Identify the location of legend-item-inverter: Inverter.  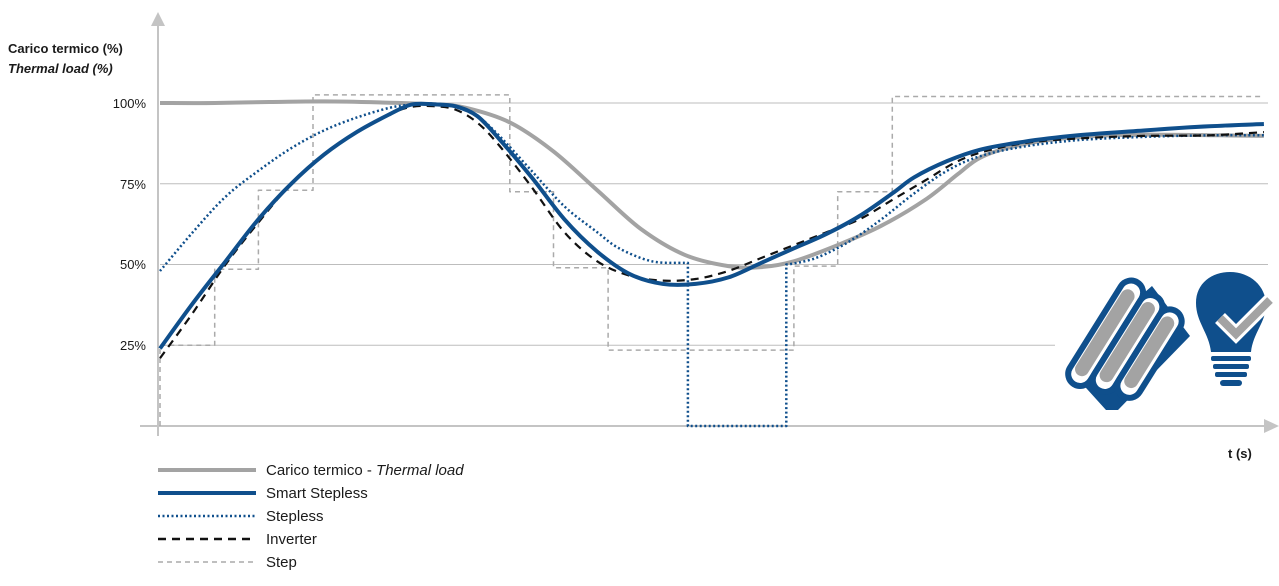
(358, 540).